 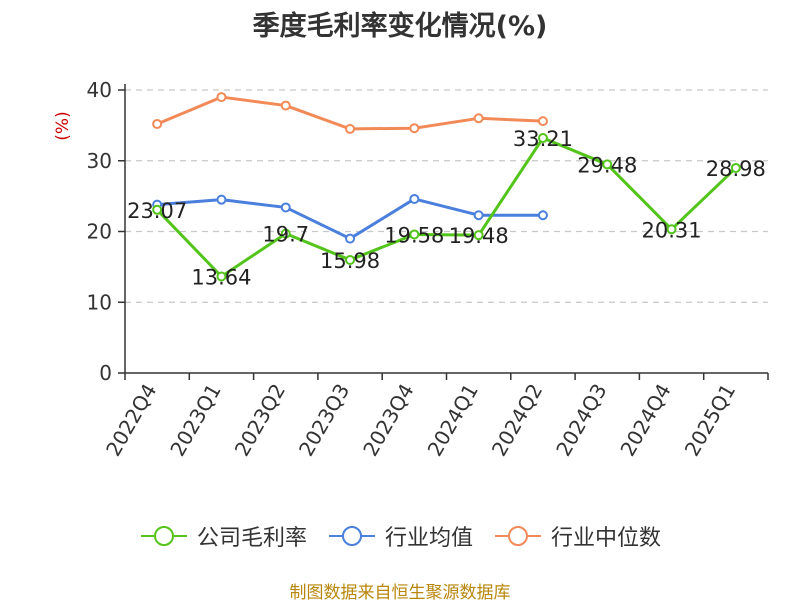 What do you see at coordinates (260, 420) in the screenshot?
I see `x-tick-label: 2023Q2` at bounding box center [260, 420].